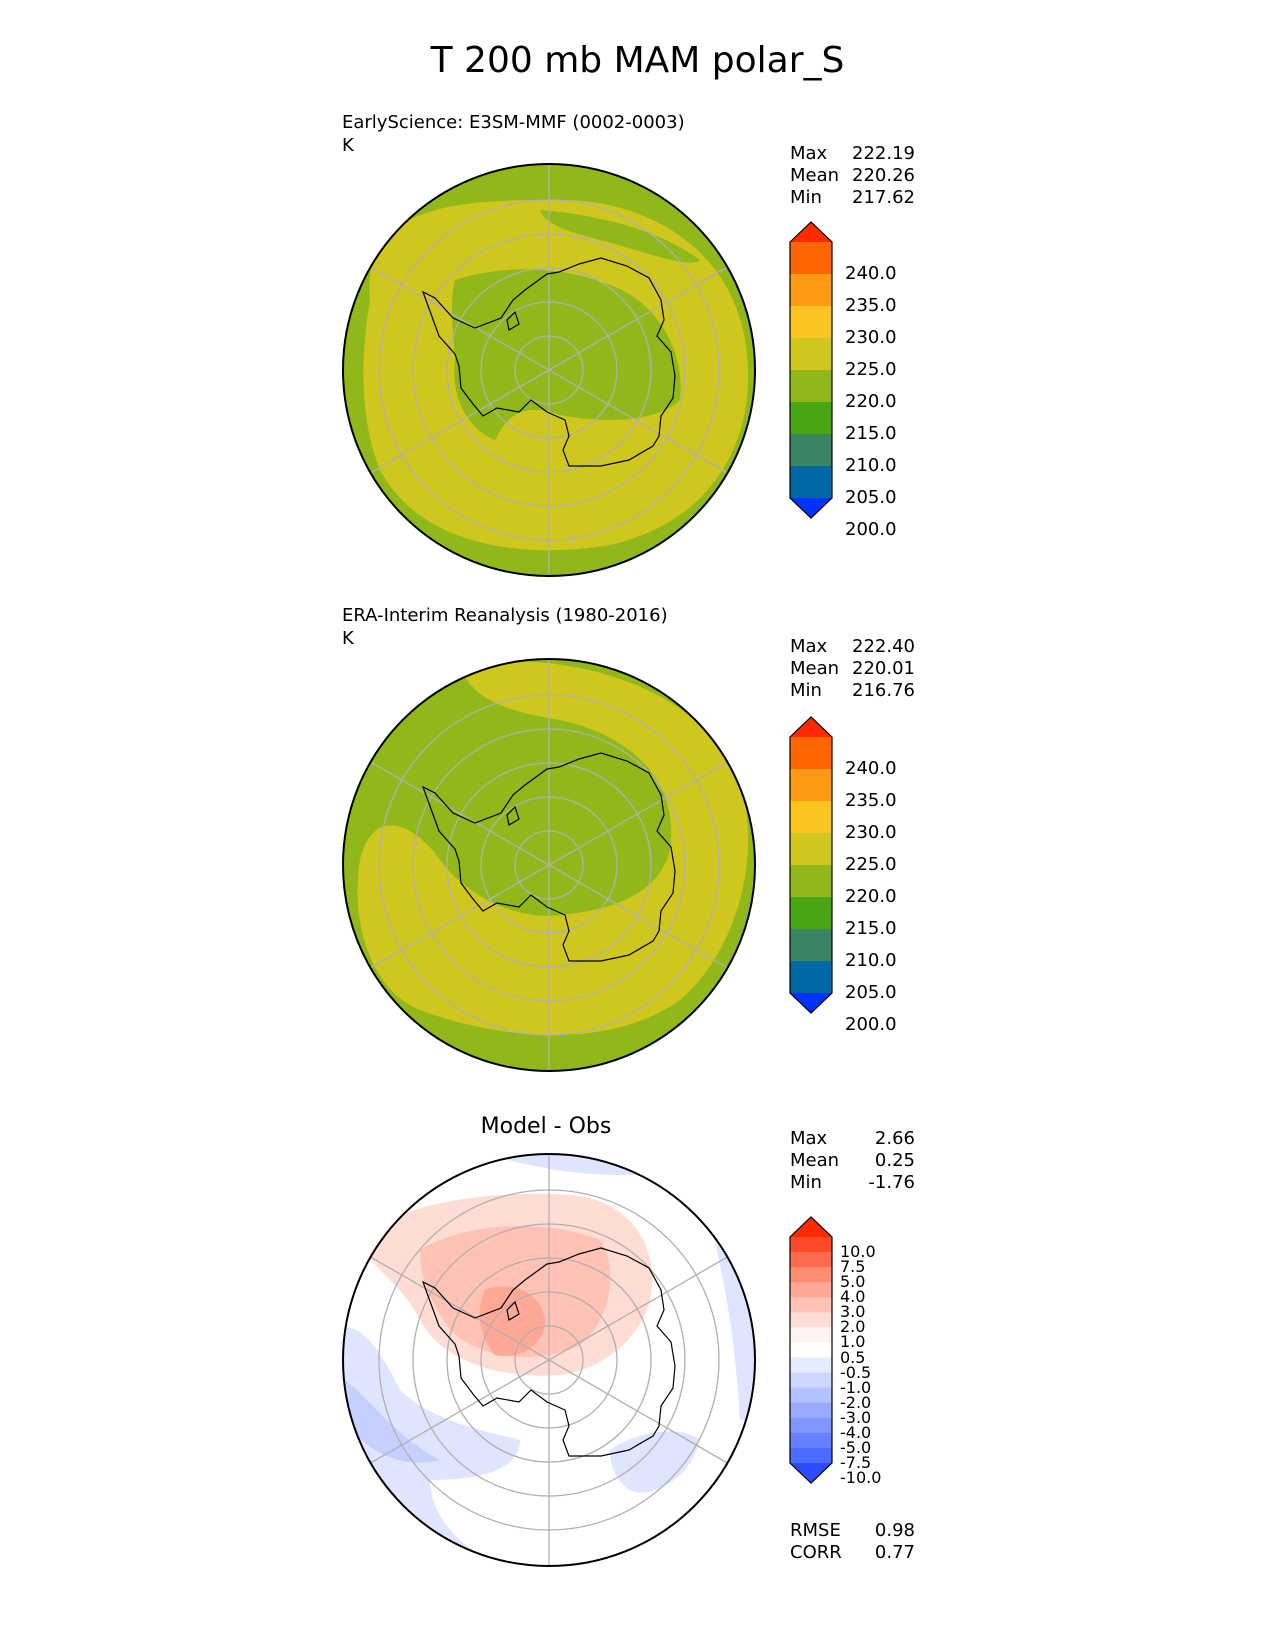 The height and width of the screenshot is (1650, 1275). What do you see at coordinates (871, 992) in the screenshot?
I see `colorbar-tick-label: 205.0` at bounding box center [871, 992].